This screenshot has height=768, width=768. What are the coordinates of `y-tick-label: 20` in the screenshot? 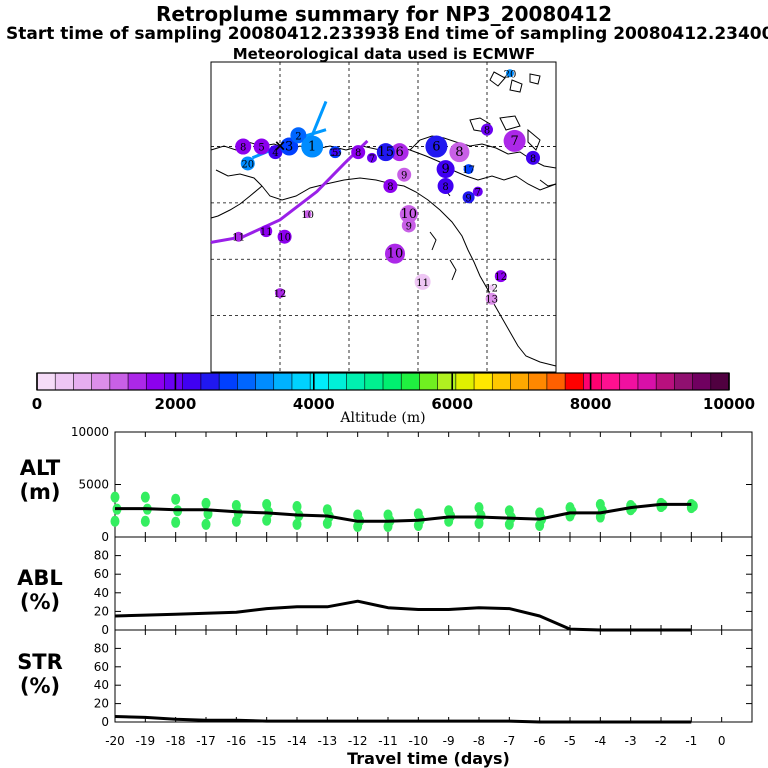 It's located at (101, 704).